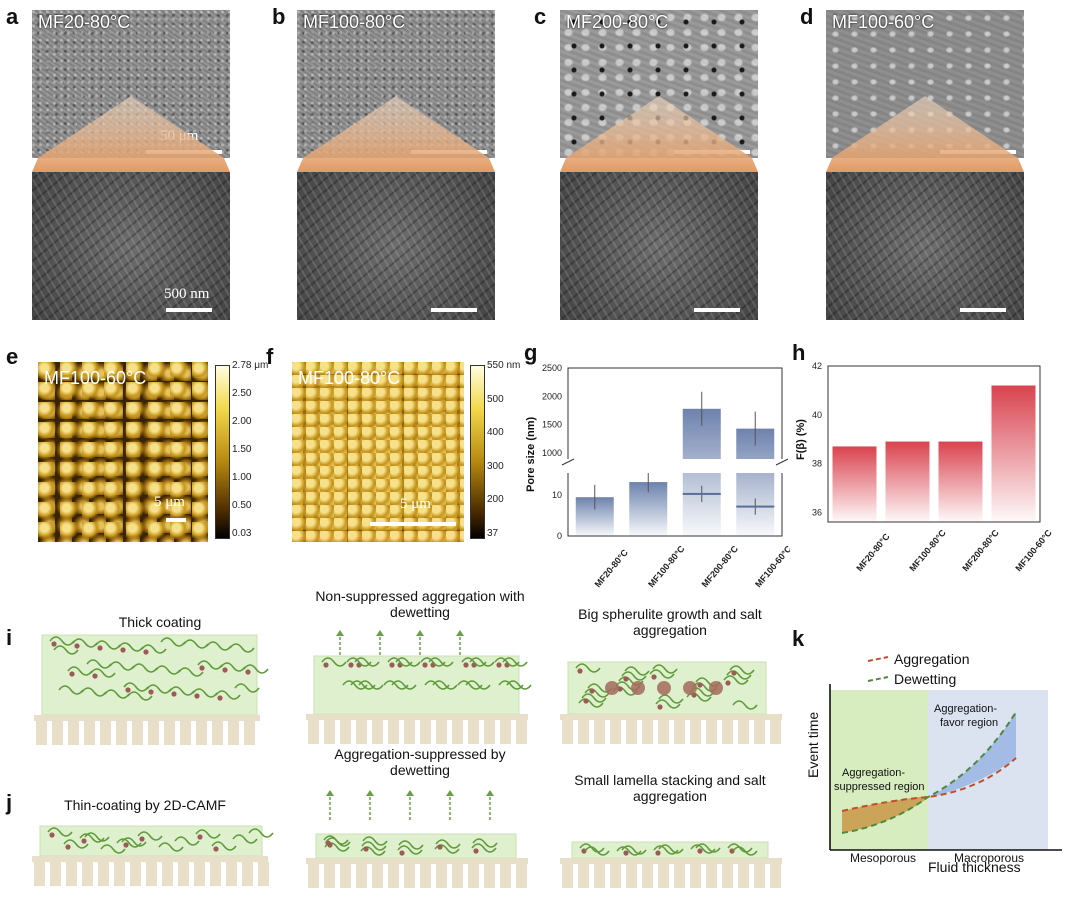 Image resolution: width=1080 pixels, height=903 pixels. Describe the element at coordinates (879, 780) in the screenshot. I see `label-suppressed-region: Aggregation-suppressed region` at that location.